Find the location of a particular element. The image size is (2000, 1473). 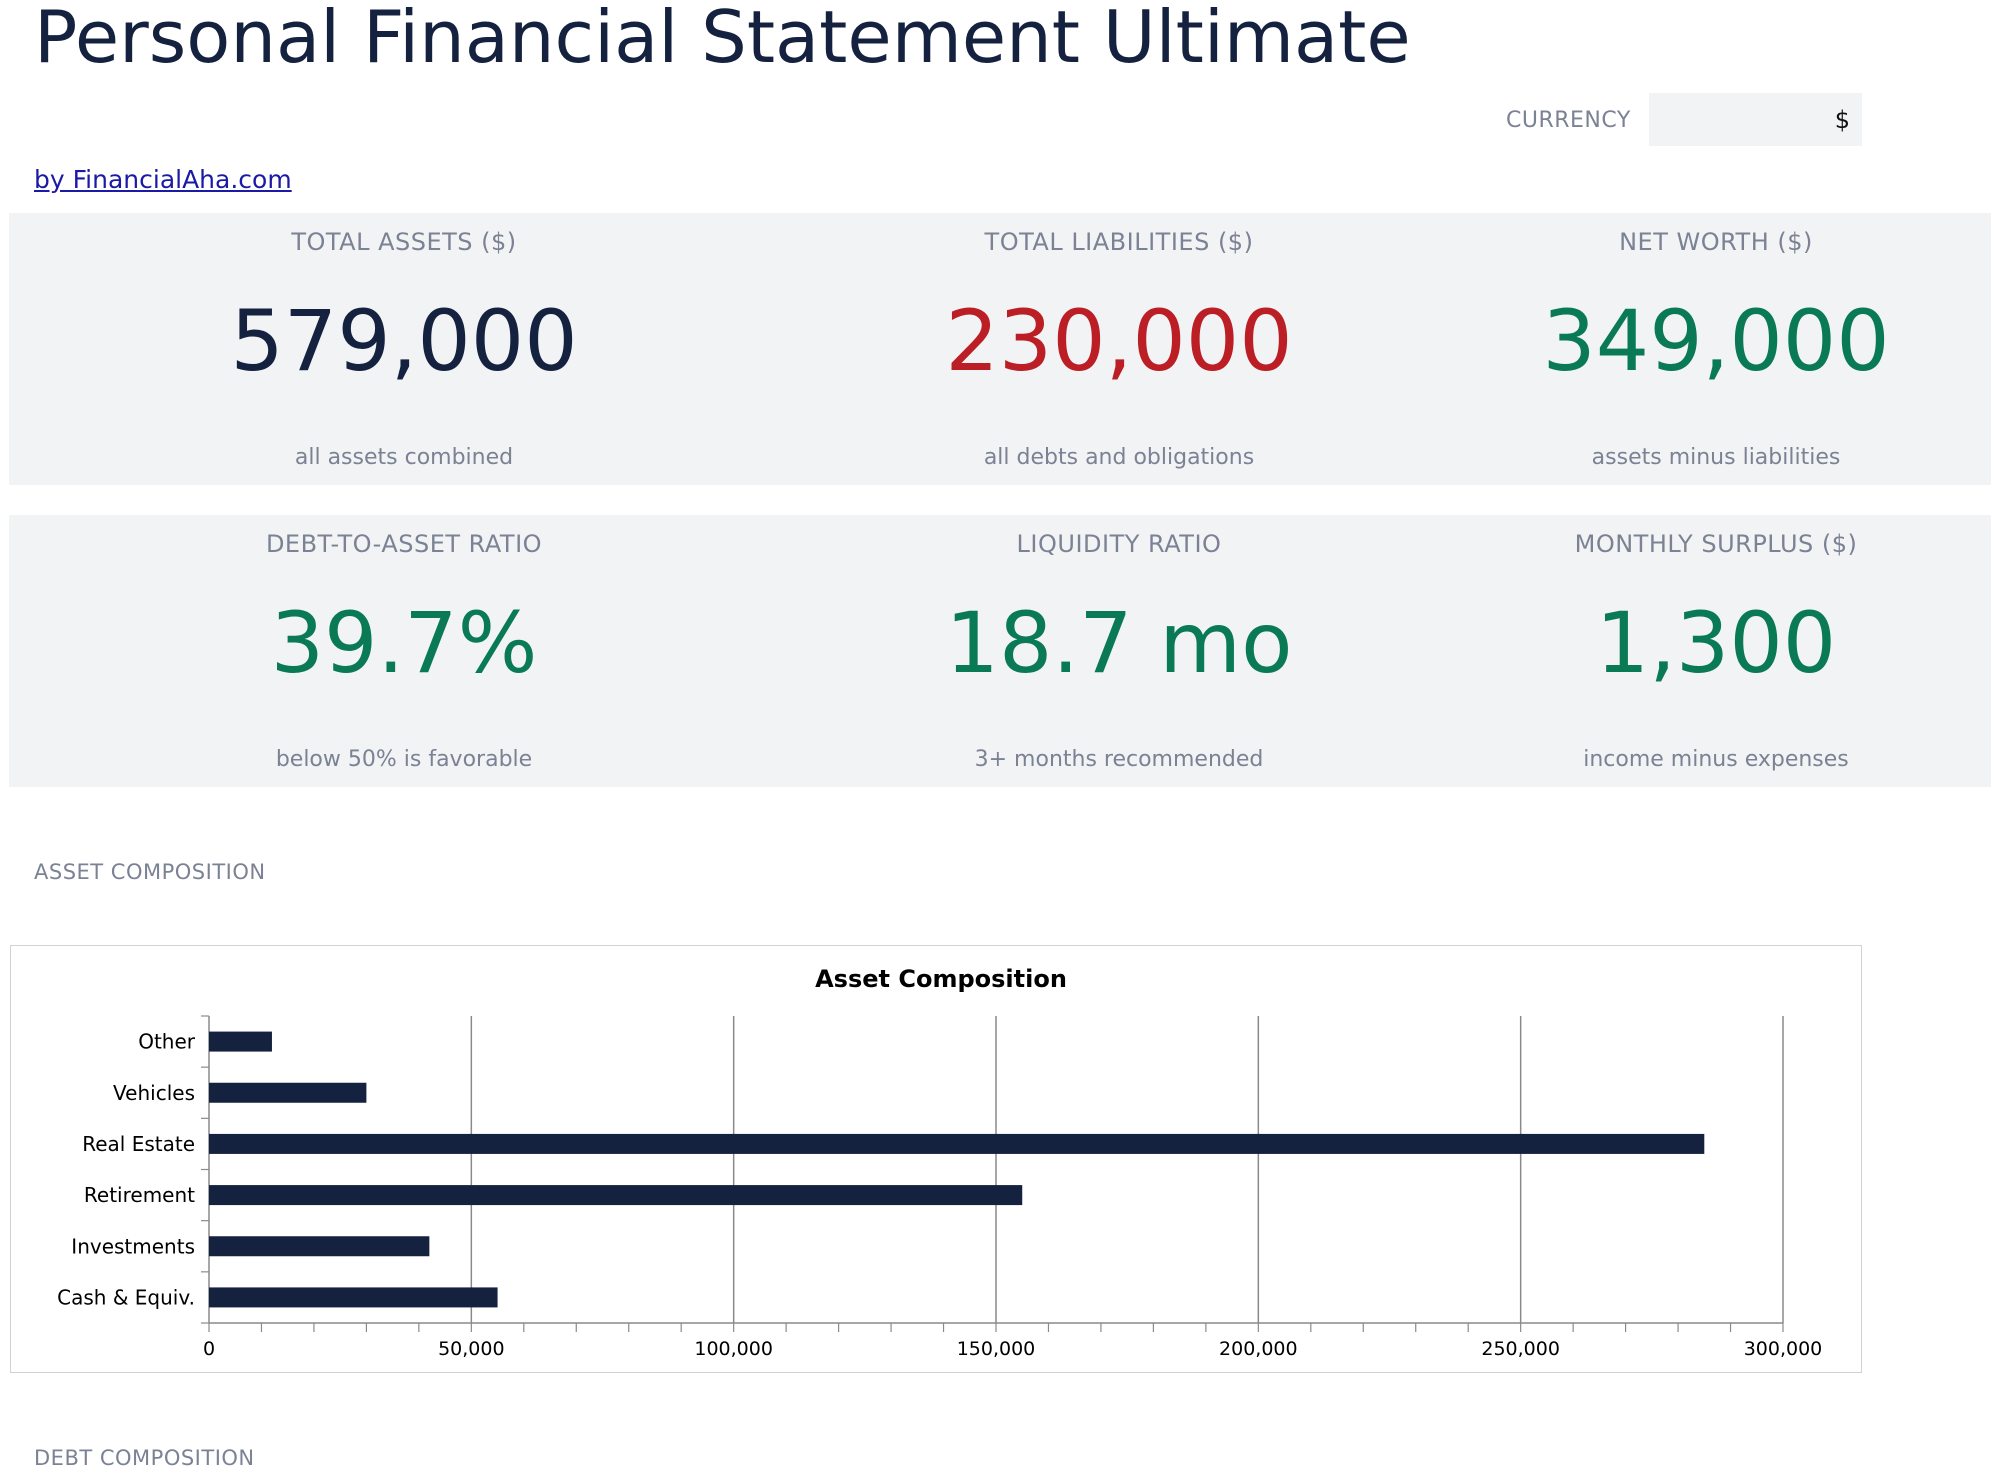

kpi-caption: income minus expenses is located at coordinates (1716, 759).